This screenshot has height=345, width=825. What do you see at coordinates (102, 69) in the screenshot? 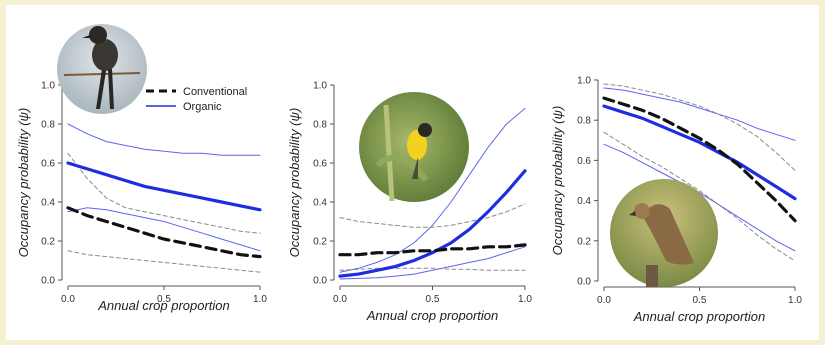
I see `perched-flycatcher-photo` at bounding box center [102, 69].